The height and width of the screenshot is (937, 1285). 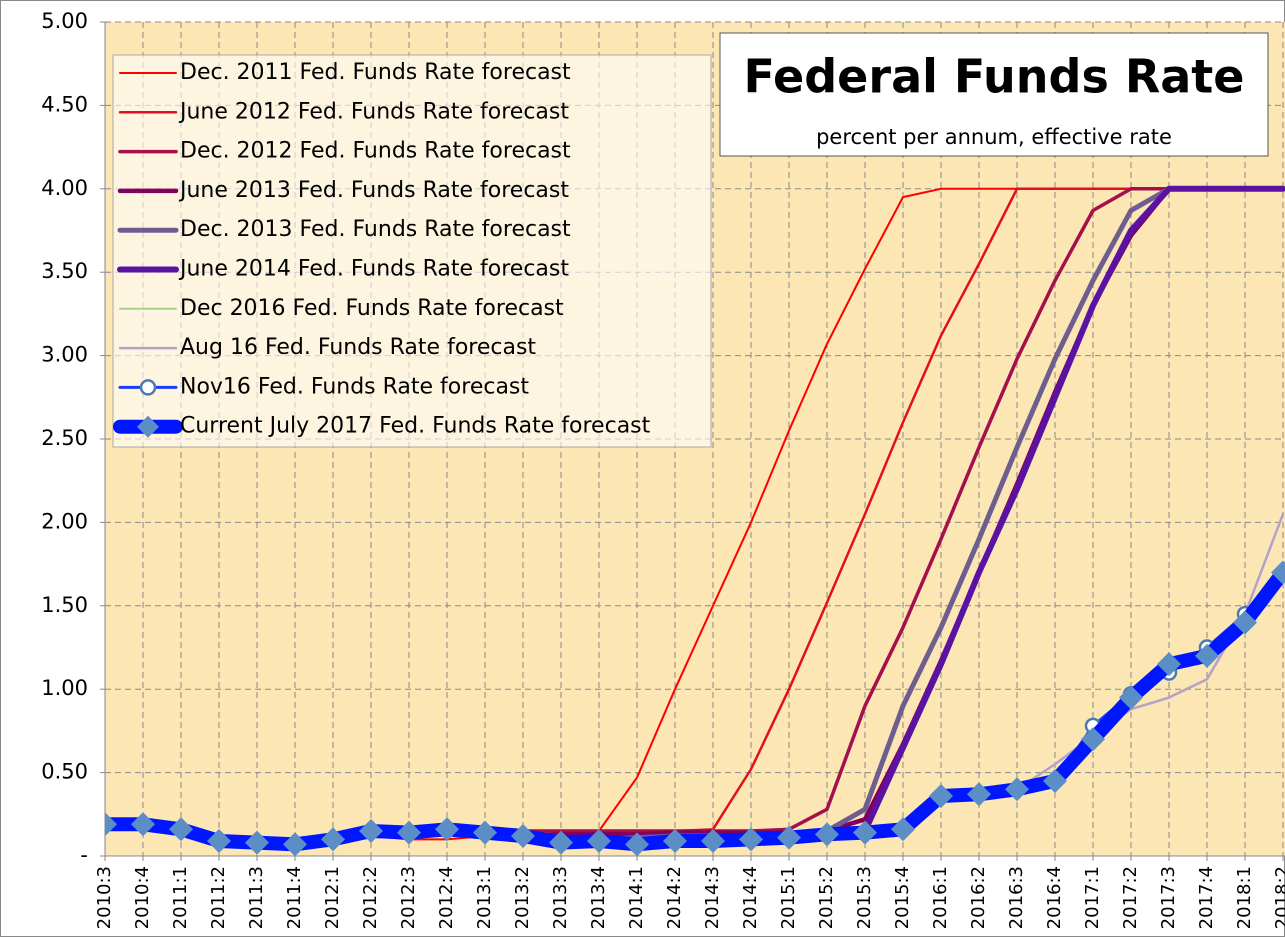 I want to click on x-tick-label: 2013:4, so click(x=598, y=897).